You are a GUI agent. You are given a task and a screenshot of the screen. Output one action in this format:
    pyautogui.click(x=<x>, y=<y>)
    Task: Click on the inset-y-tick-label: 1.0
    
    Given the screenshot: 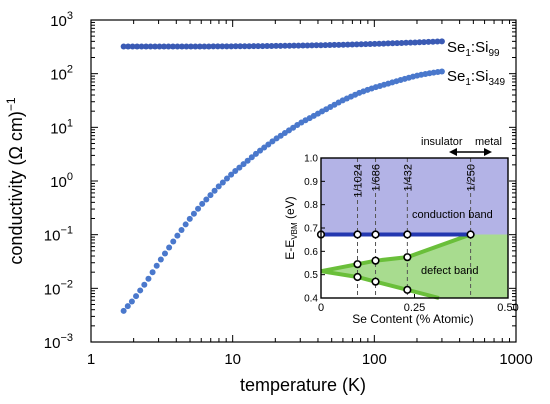 What is the action you would take?
    pyautogui.click(x=311, y=159)
    